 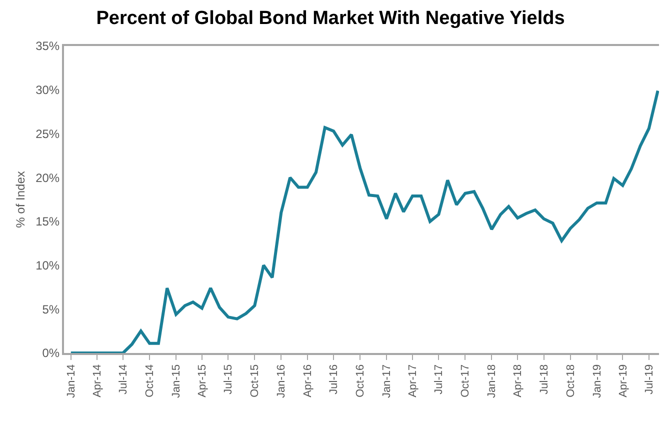 What do you see at coordinates (518, 381) in the screenshot?
I see `x-tick-label: Apr-18` at bounding box center [518, 381].